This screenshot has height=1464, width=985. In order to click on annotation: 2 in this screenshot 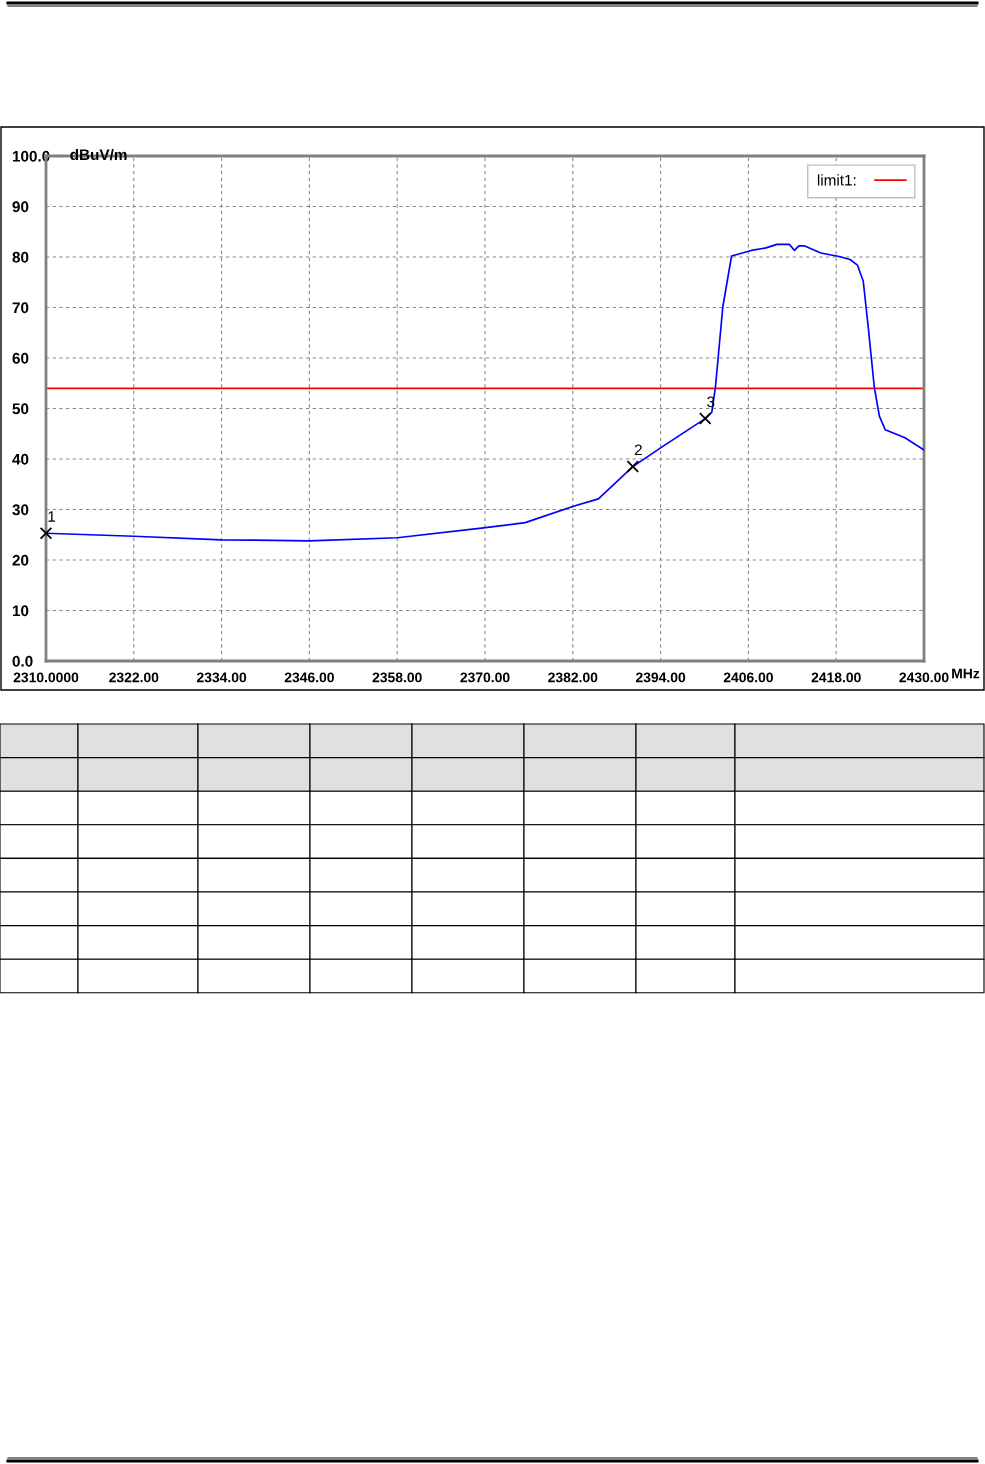, I will do `click(638, 450)`.